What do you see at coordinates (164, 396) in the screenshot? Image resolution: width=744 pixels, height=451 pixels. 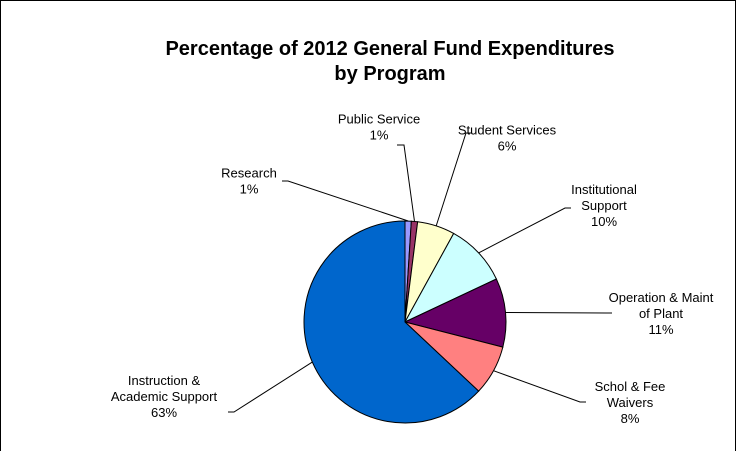 I see `slice-name-label: Academic Support` at bounding box center [164, 396].